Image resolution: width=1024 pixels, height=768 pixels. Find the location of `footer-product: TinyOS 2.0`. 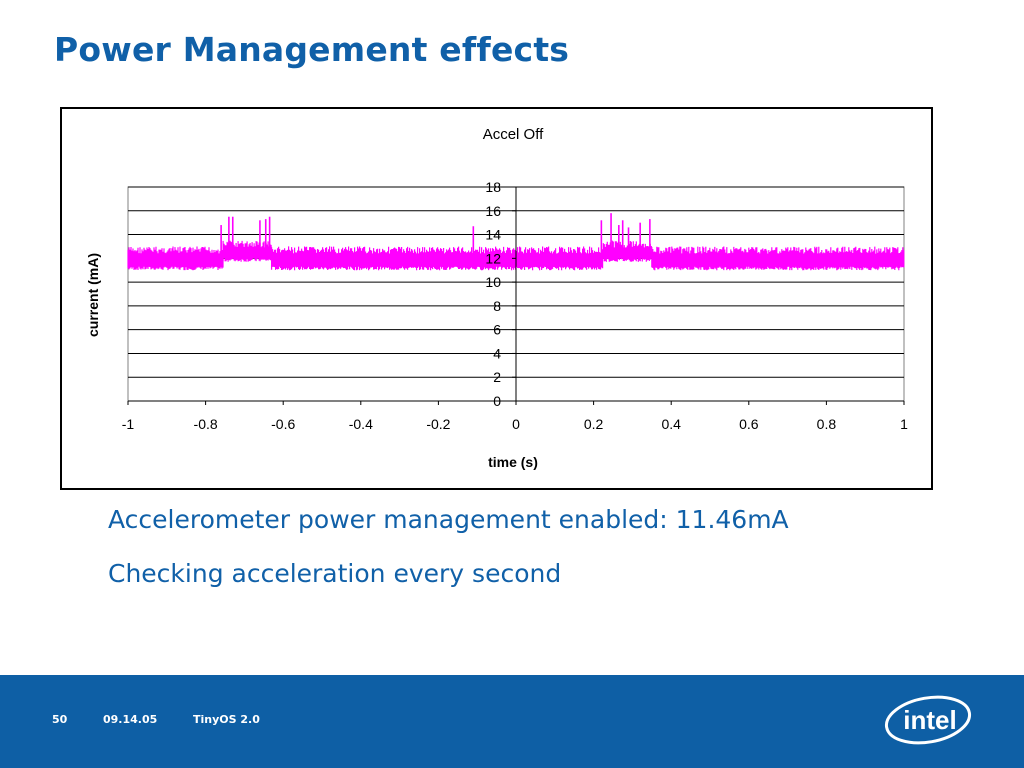

footer-product: TinyOS 2.0 is located at coordinates (226, 719).